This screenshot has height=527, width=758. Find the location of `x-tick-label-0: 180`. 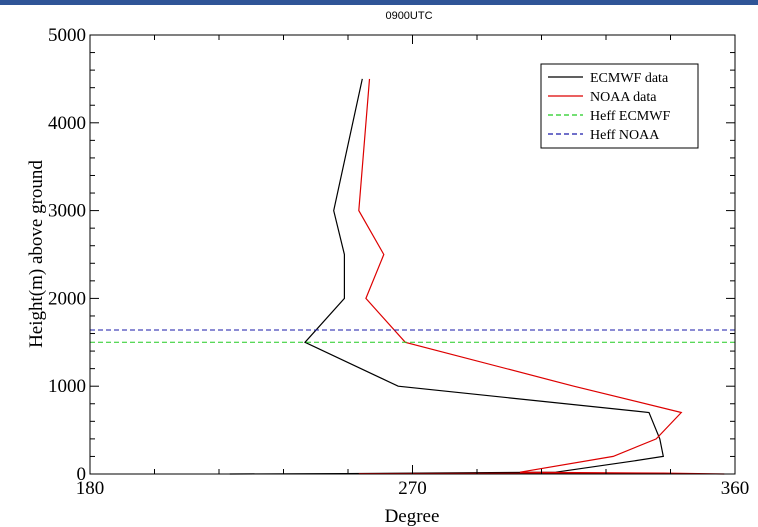

x-tick-label-0: 180 is located at coordinates (90, 488).